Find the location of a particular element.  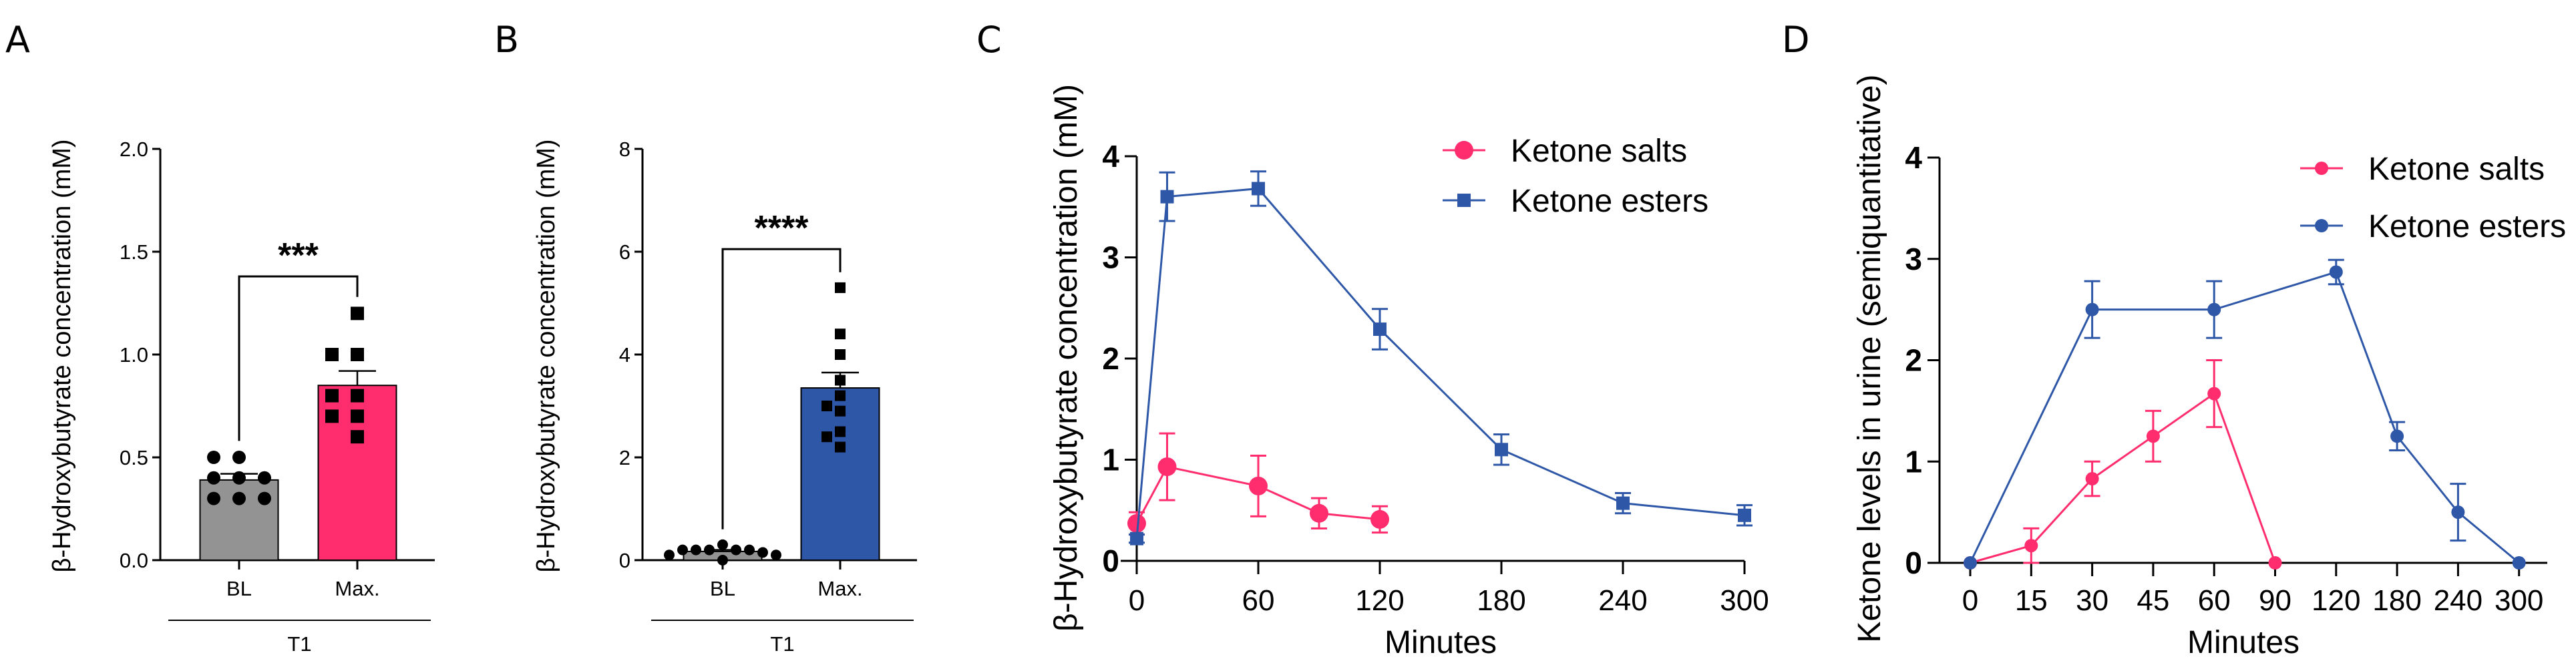

y-tick-label: 0.0 is located at coordinates (134, 560).